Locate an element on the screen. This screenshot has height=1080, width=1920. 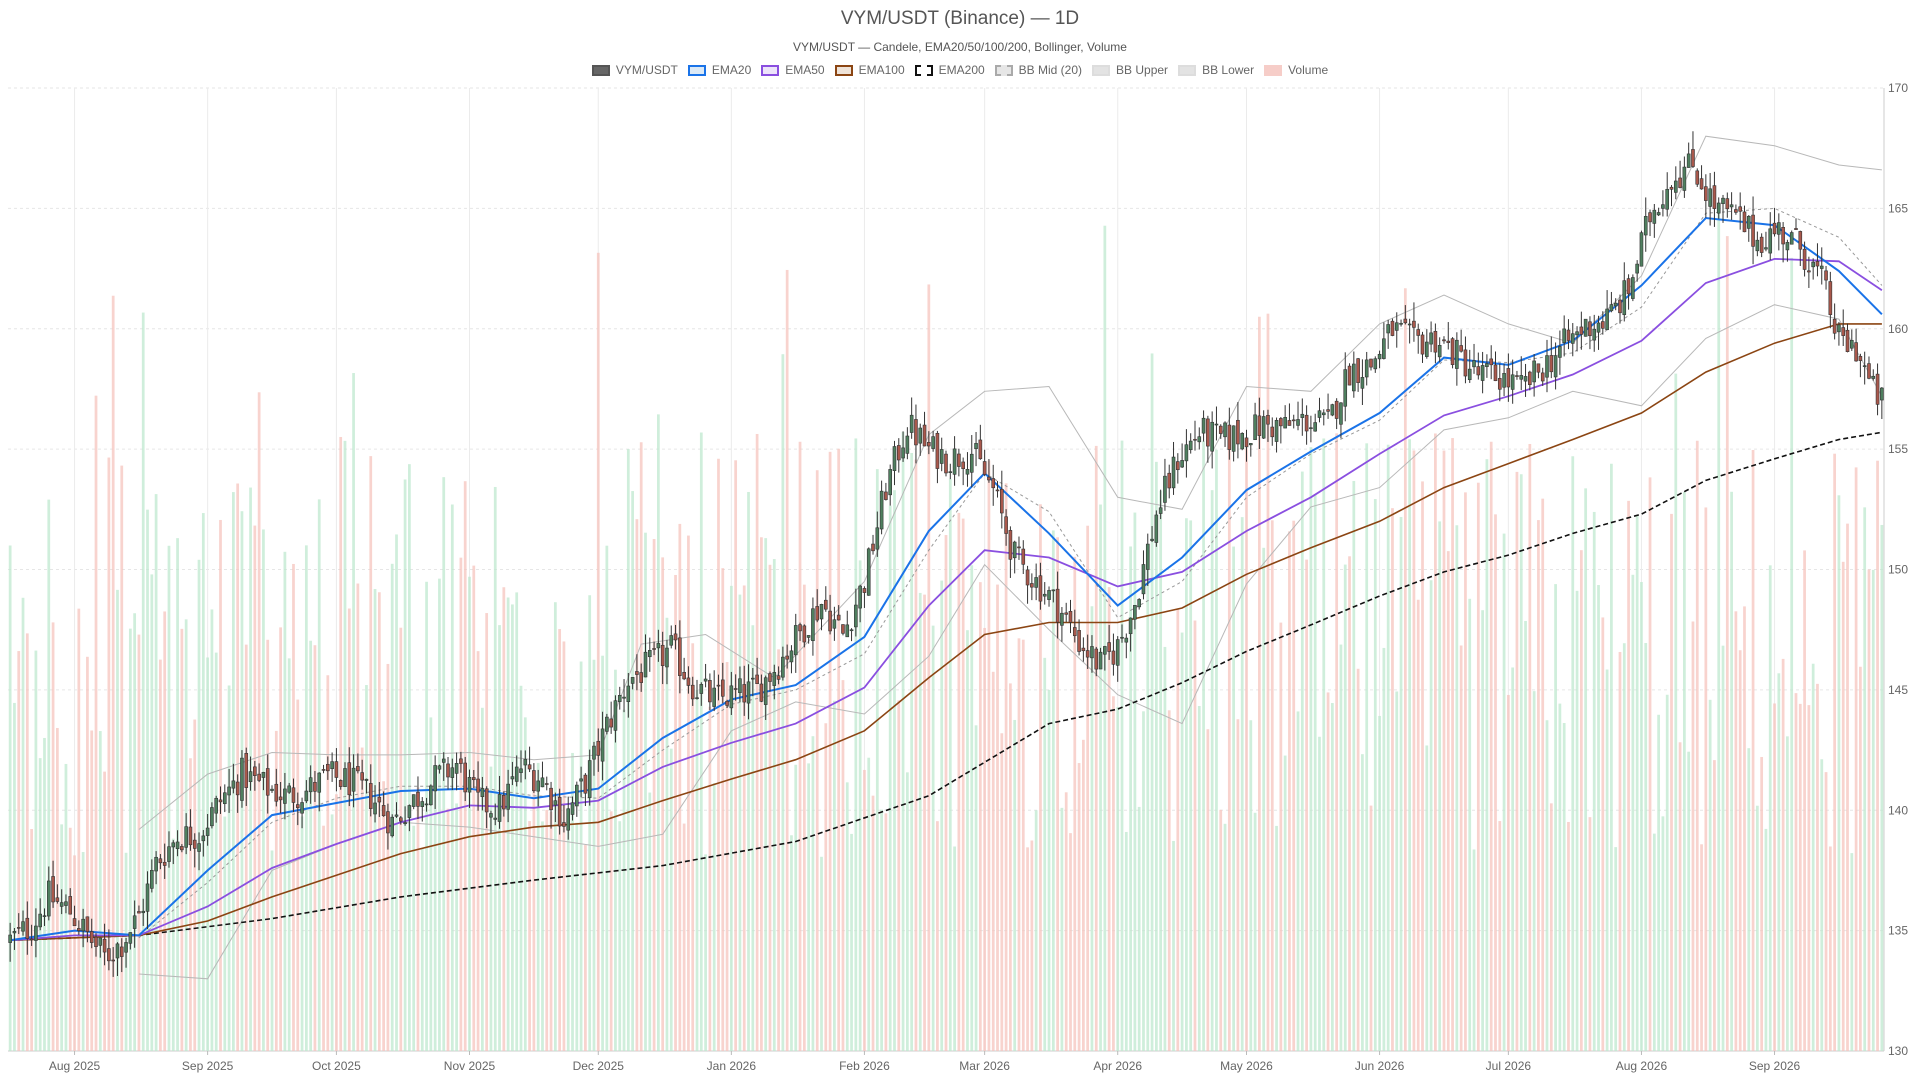
x-tick-label: Oct 2025 is located at coordinates (336, 1066).